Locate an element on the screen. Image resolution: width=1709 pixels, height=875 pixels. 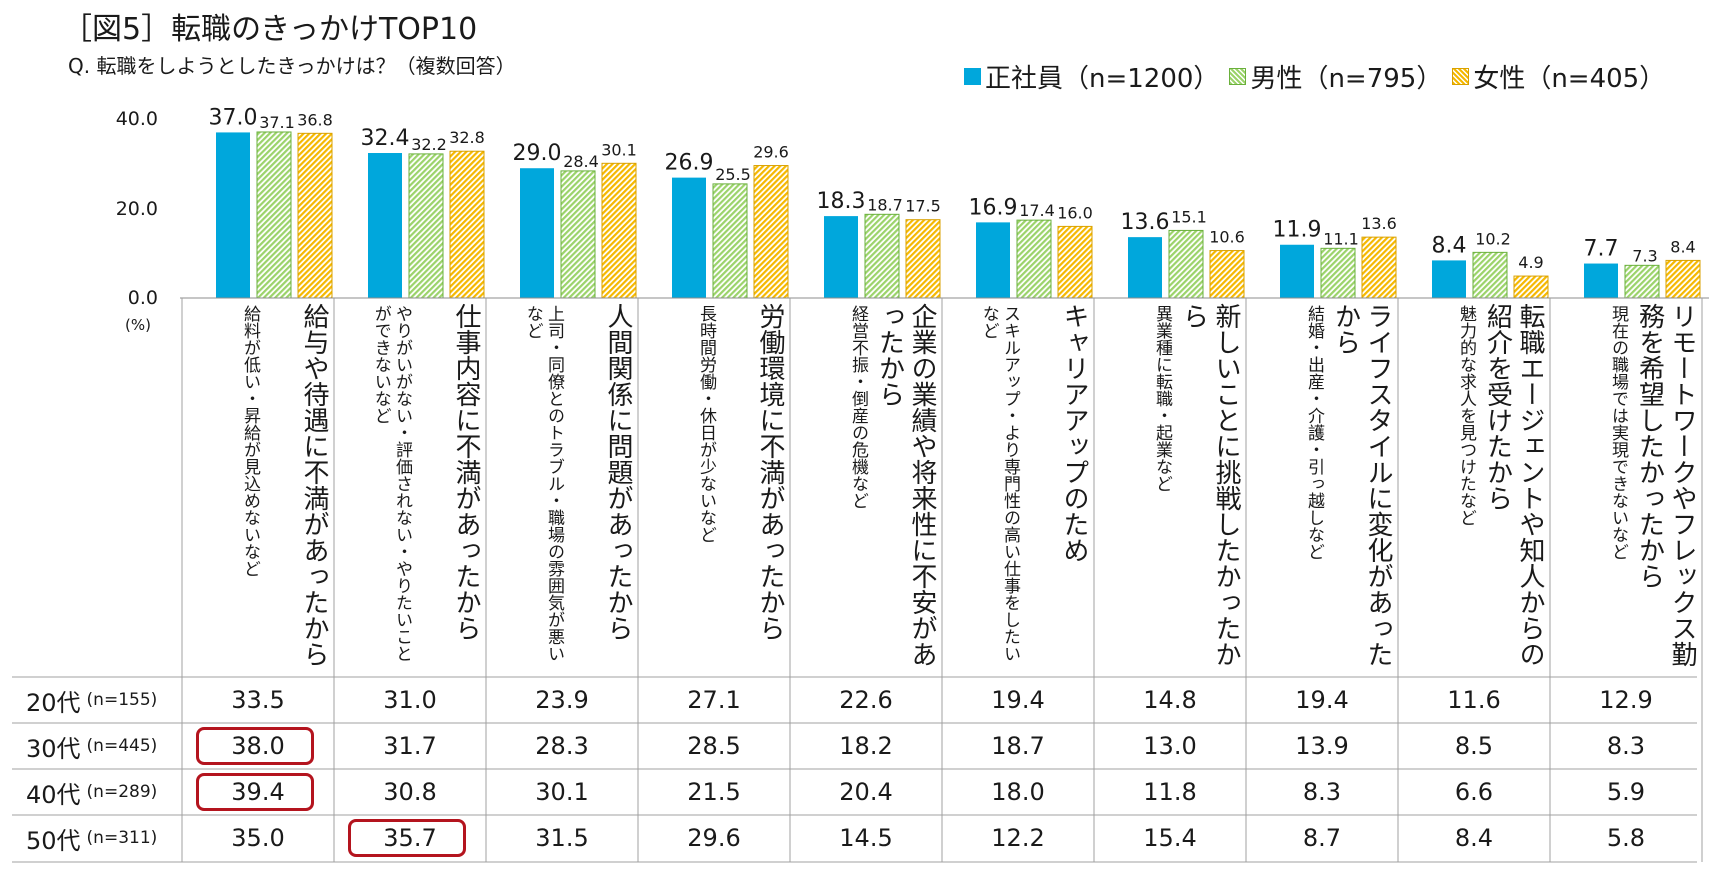
table-cell: 12.9 is located at coordinates (1626, 700).